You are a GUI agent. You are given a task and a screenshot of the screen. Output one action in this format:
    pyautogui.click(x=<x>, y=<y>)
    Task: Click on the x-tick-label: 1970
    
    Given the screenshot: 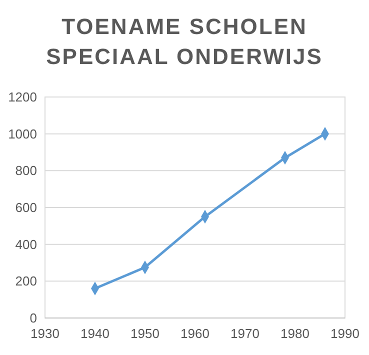 What is the action you would take?
    pyautogui.click(x=245, y=333)
    